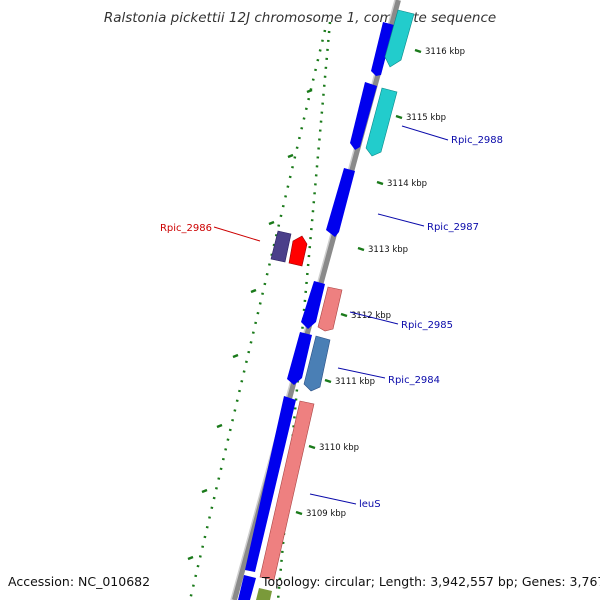  What do you see at coordinates (339, 448) in the screenshot?
I see `tick-label: 3110 kbp` at bounding box center [339, 448].